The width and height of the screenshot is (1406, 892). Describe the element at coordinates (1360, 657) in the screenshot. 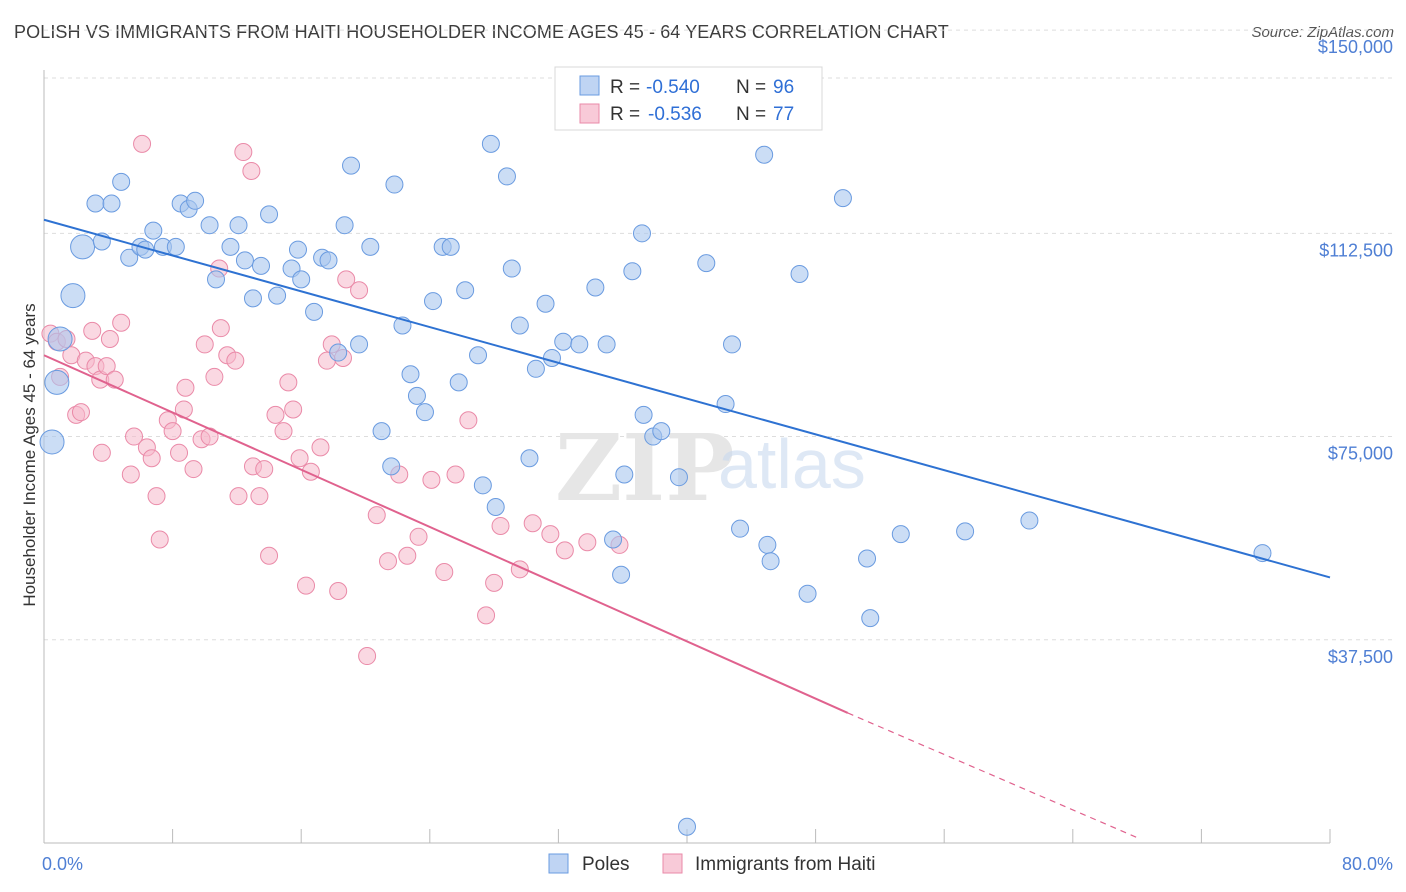

I see `y-tick-label: $37,500` at that location.